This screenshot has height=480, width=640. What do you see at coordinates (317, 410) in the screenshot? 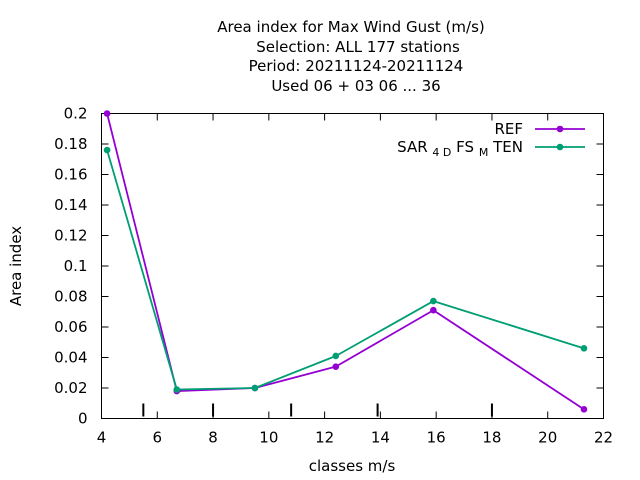
I see `class-boundary-marks` at bounding box center [317, 410].